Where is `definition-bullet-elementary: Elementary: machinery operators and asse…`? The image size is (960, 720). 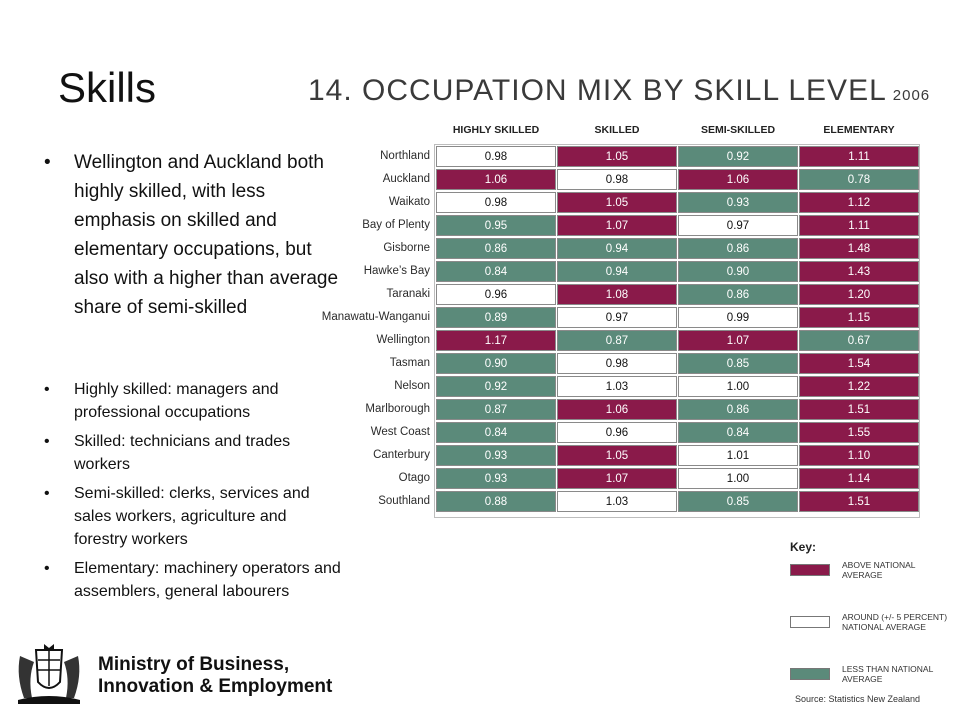 definition-bullet-elementary: Elementary: machinery operators and asse… is located at coordinates (192, 580).